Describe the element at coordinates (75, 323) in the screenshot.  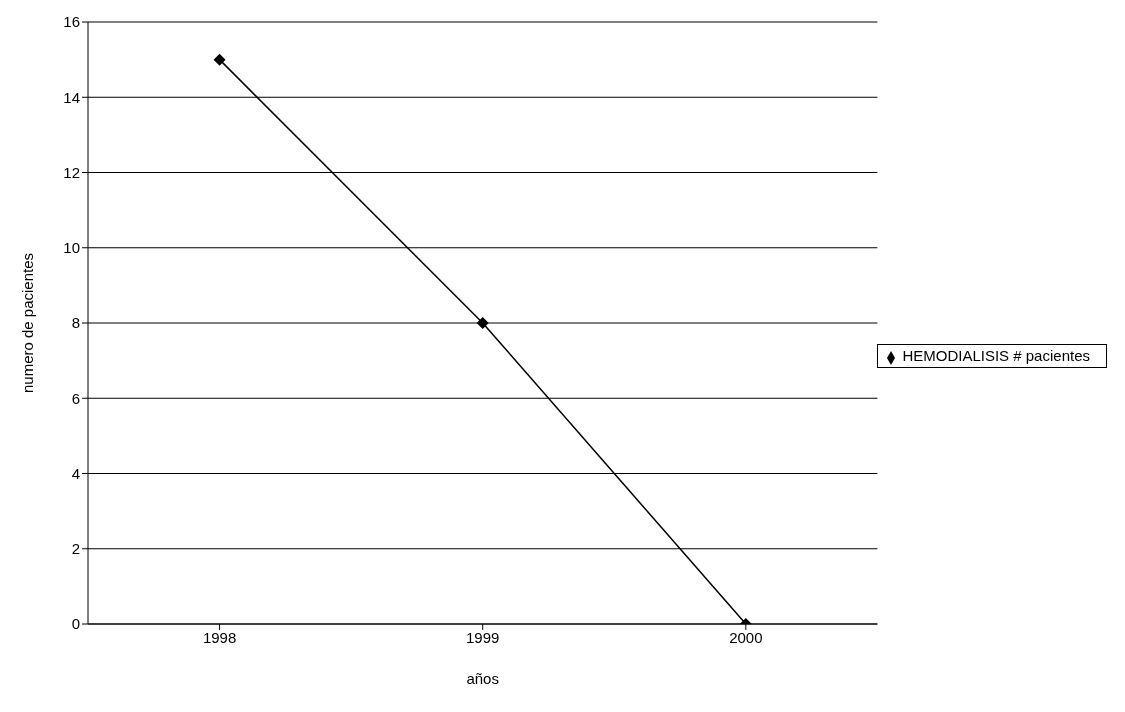
I see `y-tick-label: 8` at that location.